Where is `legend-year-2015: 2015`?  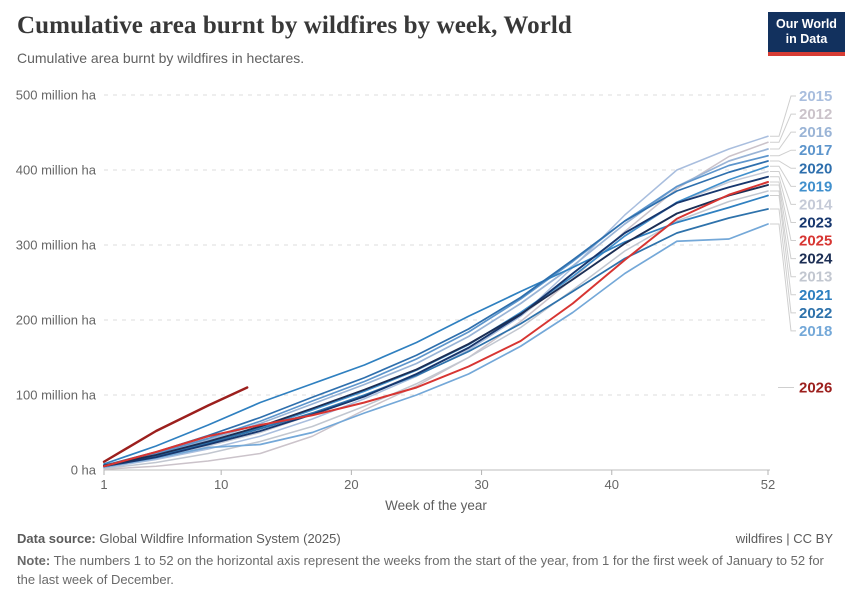 legend-year-2015: 2015 is located at coordinates (815, 96).